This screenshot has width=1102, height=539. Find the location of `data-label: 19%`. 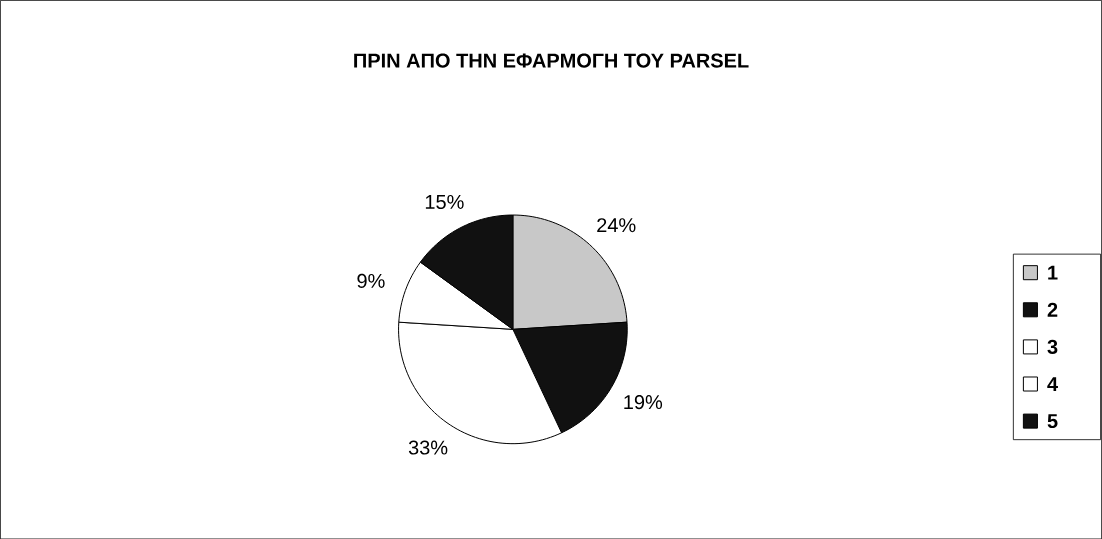

data-label: 19% is located at coordinates (643, 401).